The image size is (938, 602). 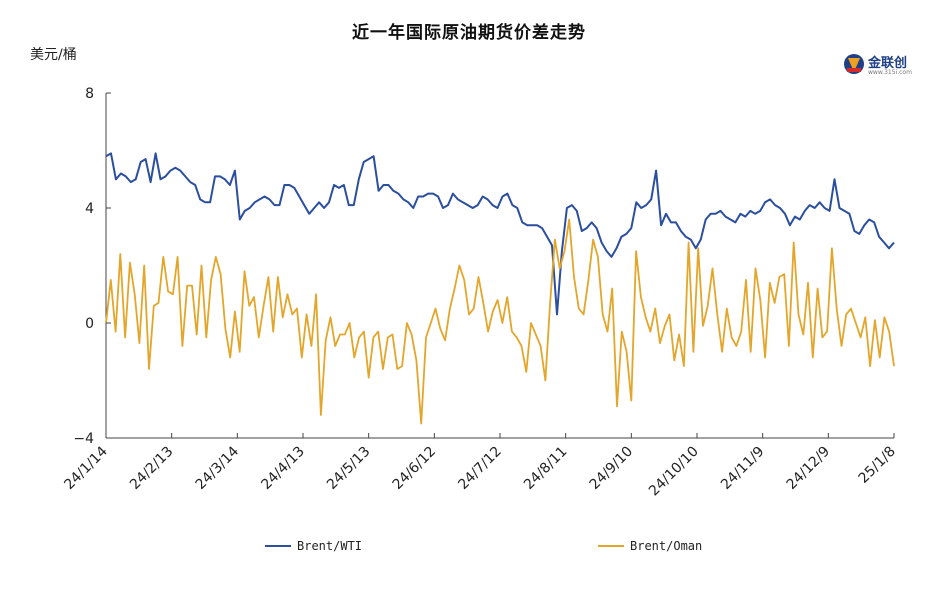 What do you see at coordinates (83, 439) in the screenshot?
I see `y-tick-label: −4` at bounding box center [83, 439].